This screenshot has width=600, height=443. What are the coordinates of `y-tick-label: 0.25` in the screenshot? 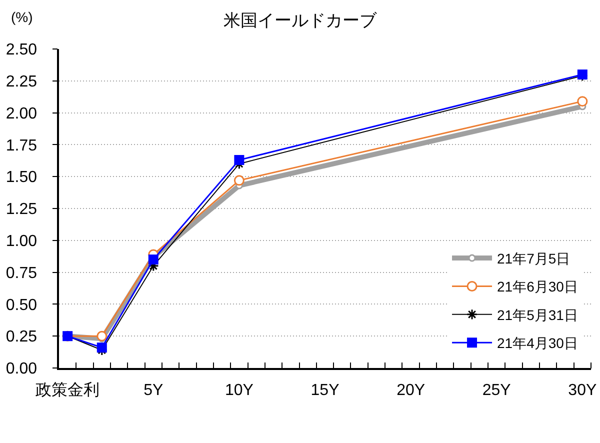 It's located at (22, 337).